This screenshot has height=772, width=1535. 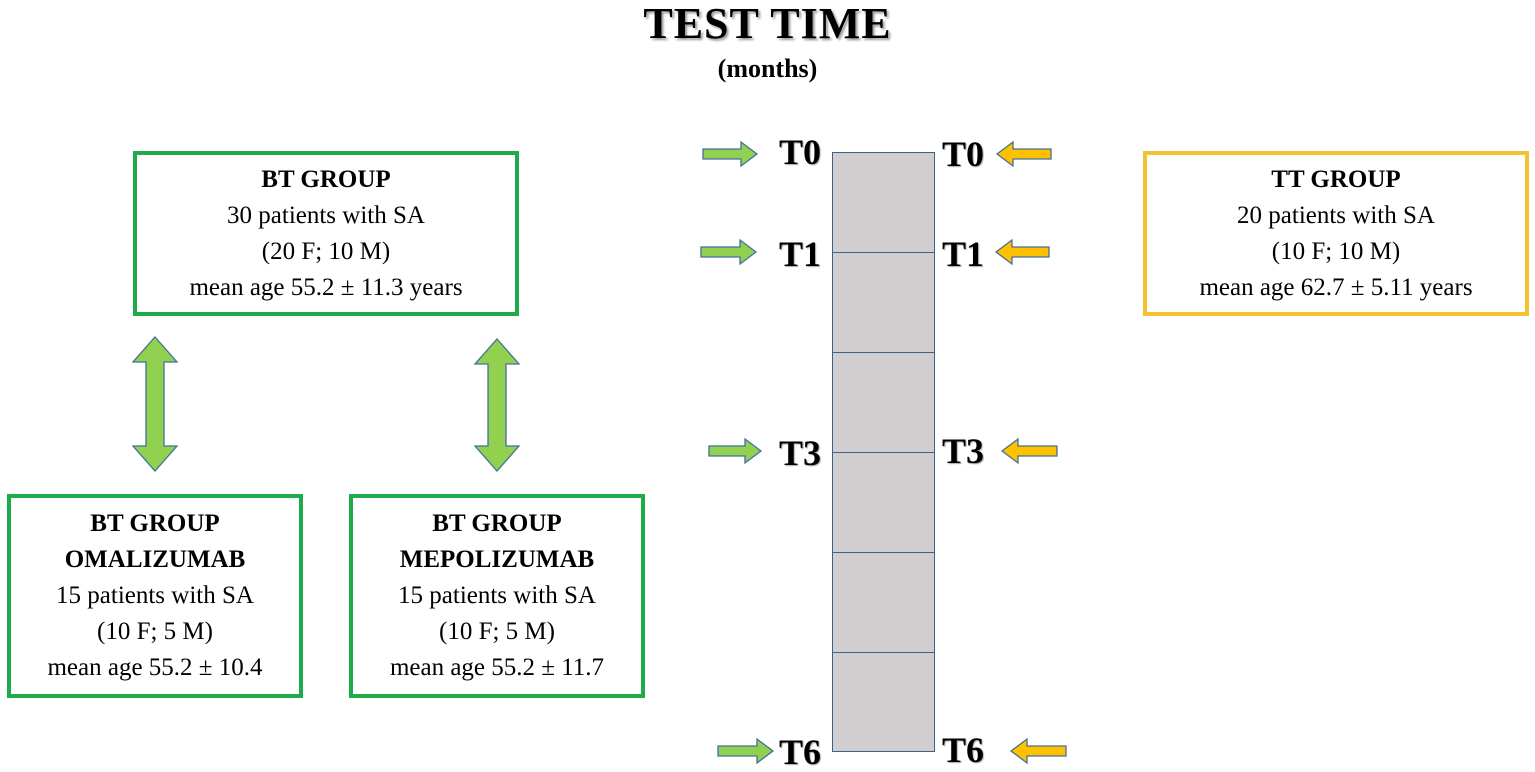 I want to click on left-label-t0: T0, so click(x=800, y=152).